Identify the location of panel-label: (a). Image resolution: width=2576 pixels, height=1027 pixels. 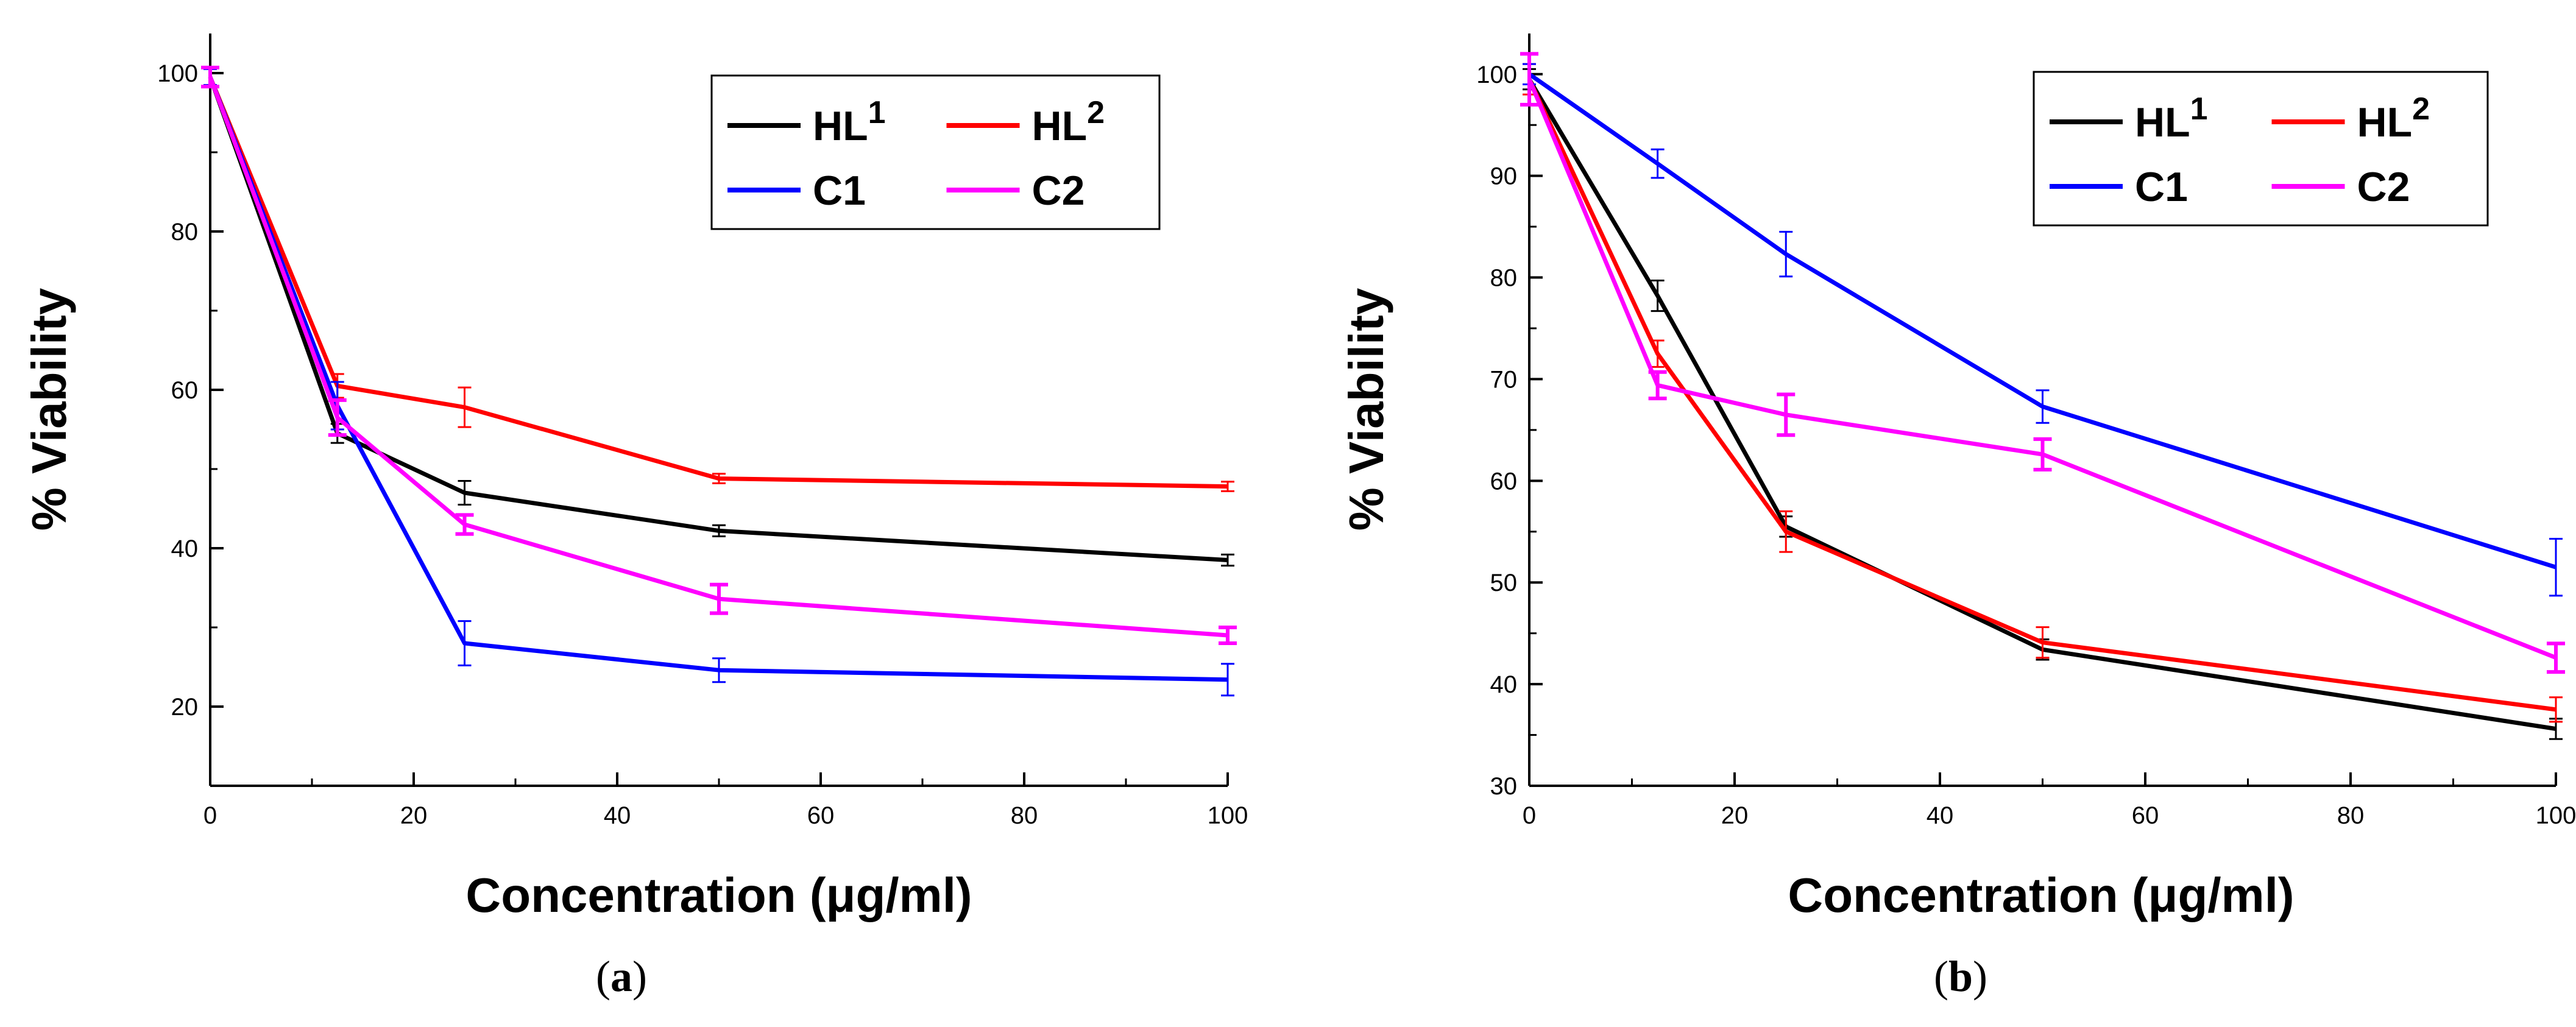
(621, 976).